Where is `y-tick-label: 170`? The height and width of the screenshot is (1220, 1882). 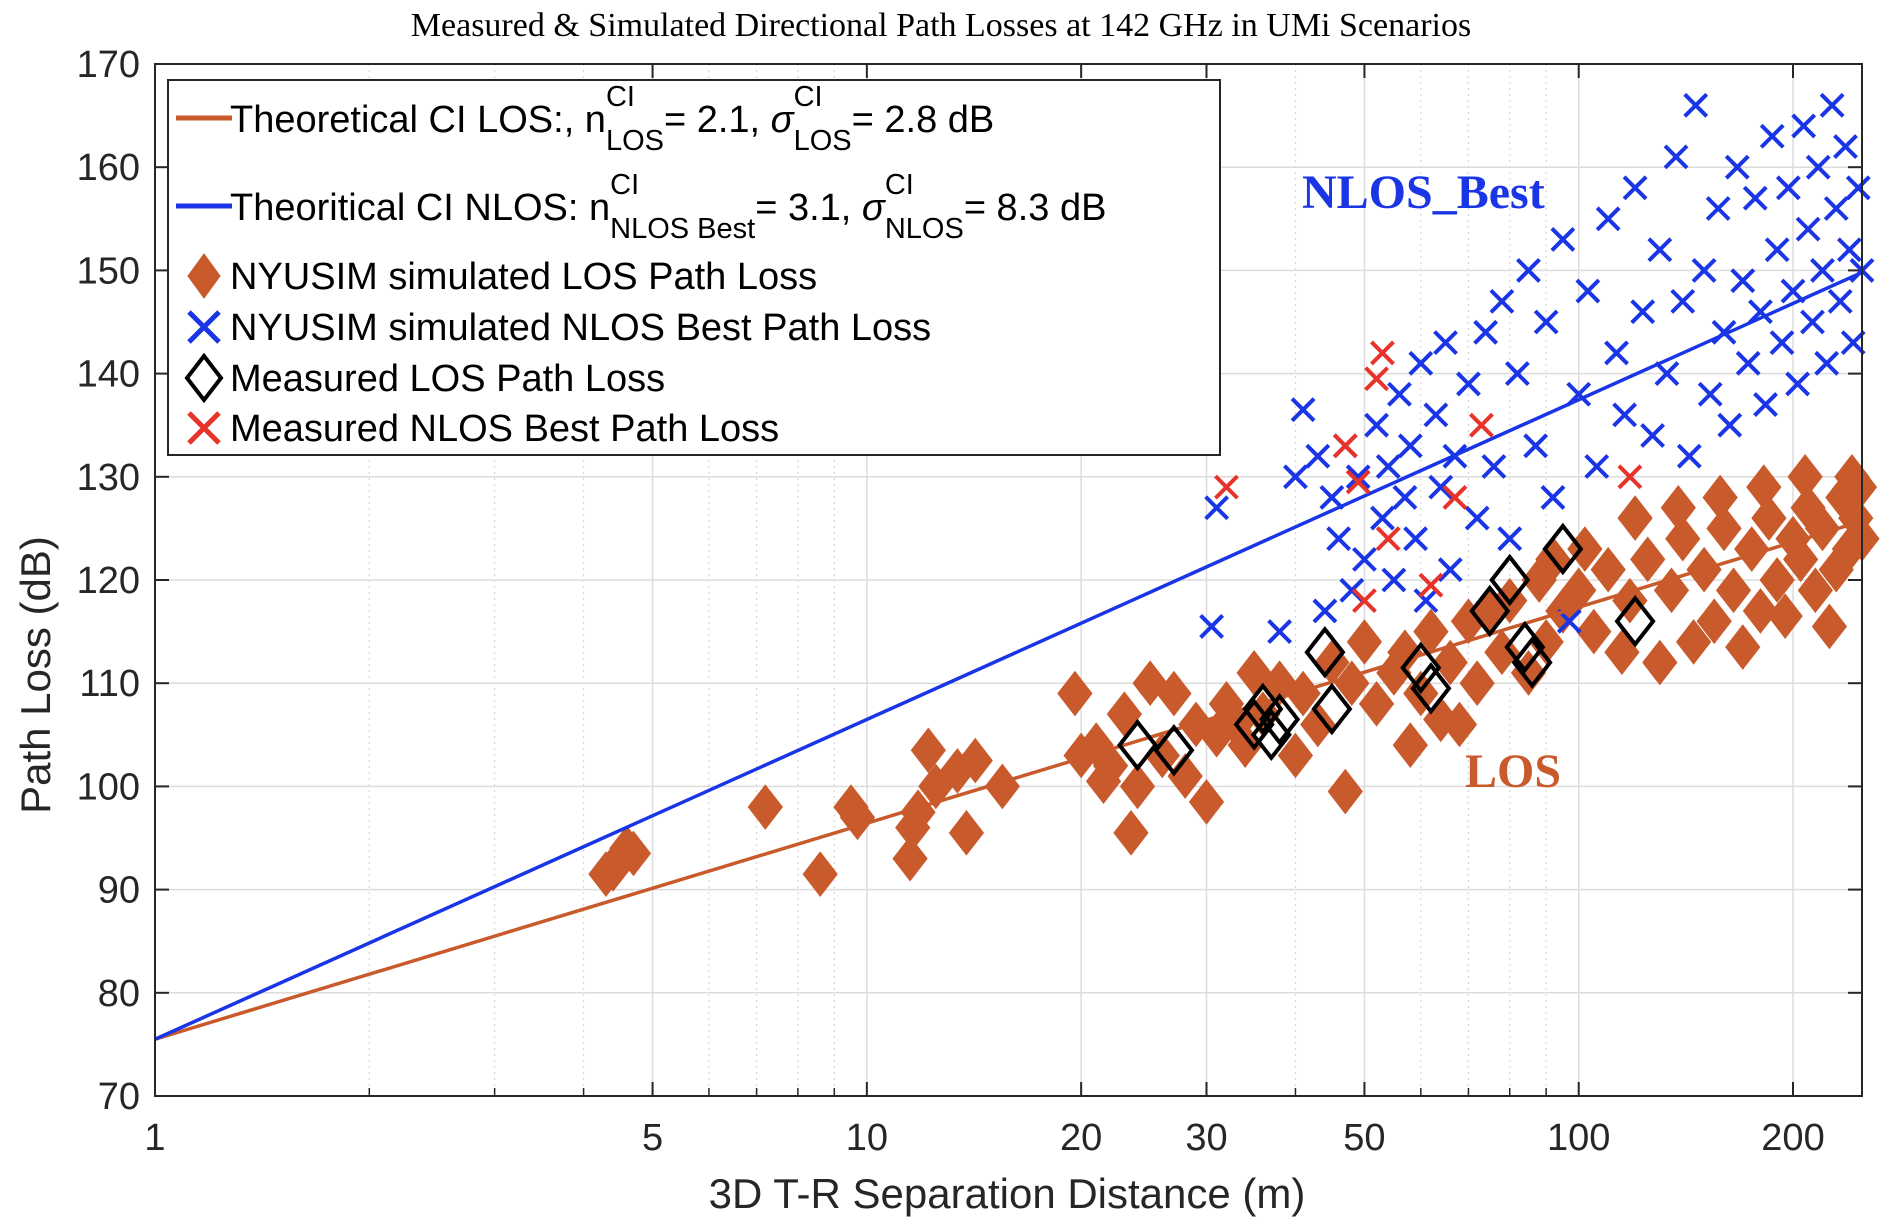
y-tick-label: 170 is located at coordinates (108, 65).